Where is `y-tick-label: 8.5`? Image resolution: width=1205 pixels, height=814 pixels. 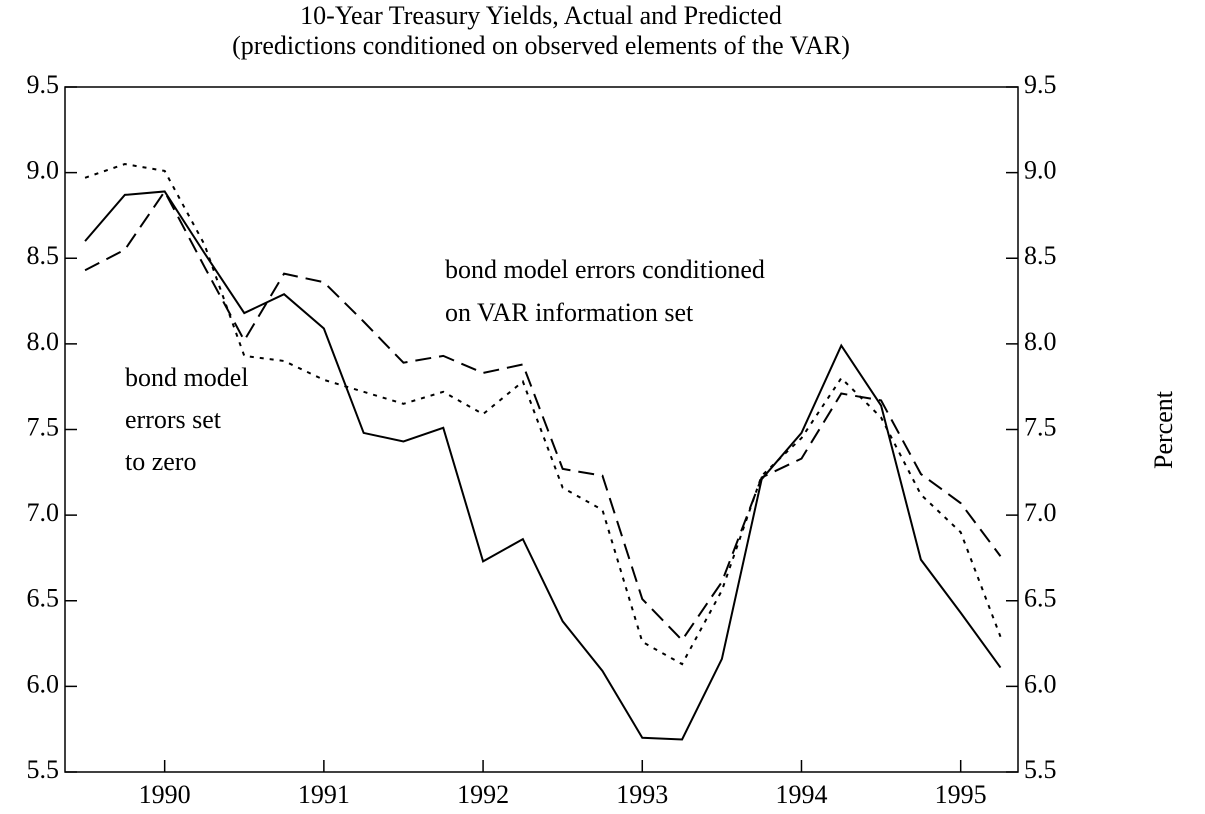 y-tick-label: 8.5 is located at coordinates (43, 255).